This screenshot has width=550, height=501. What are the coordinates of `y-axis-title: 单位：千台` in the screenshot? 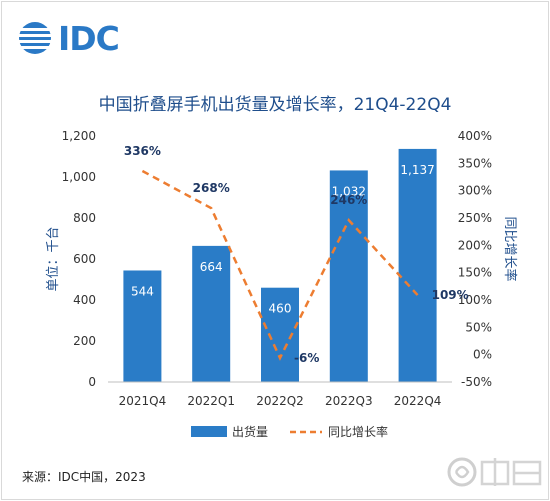 It's located at (53, 258).